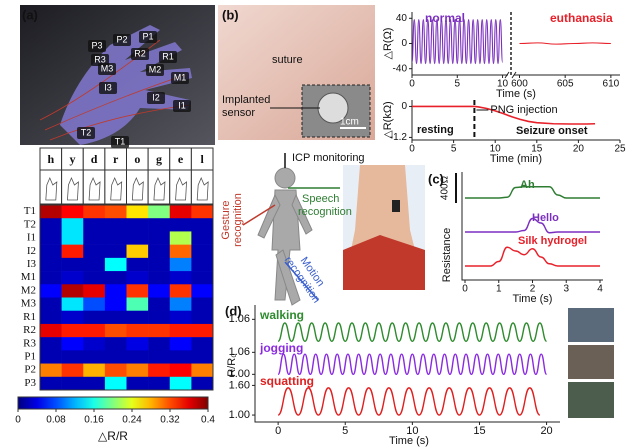 The width and height of the screenshot is (630, 448). I want to click on colorbar-tick-label: 0.32, so click(170, 420).